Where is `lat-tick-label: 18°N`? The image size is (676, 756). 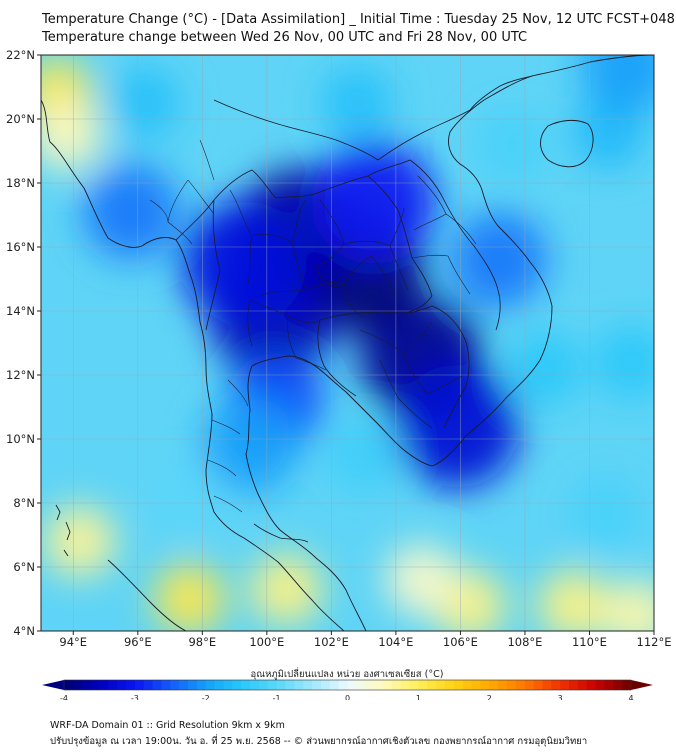 lat-tick-label: 18°N is located at coordinates (20, 183).